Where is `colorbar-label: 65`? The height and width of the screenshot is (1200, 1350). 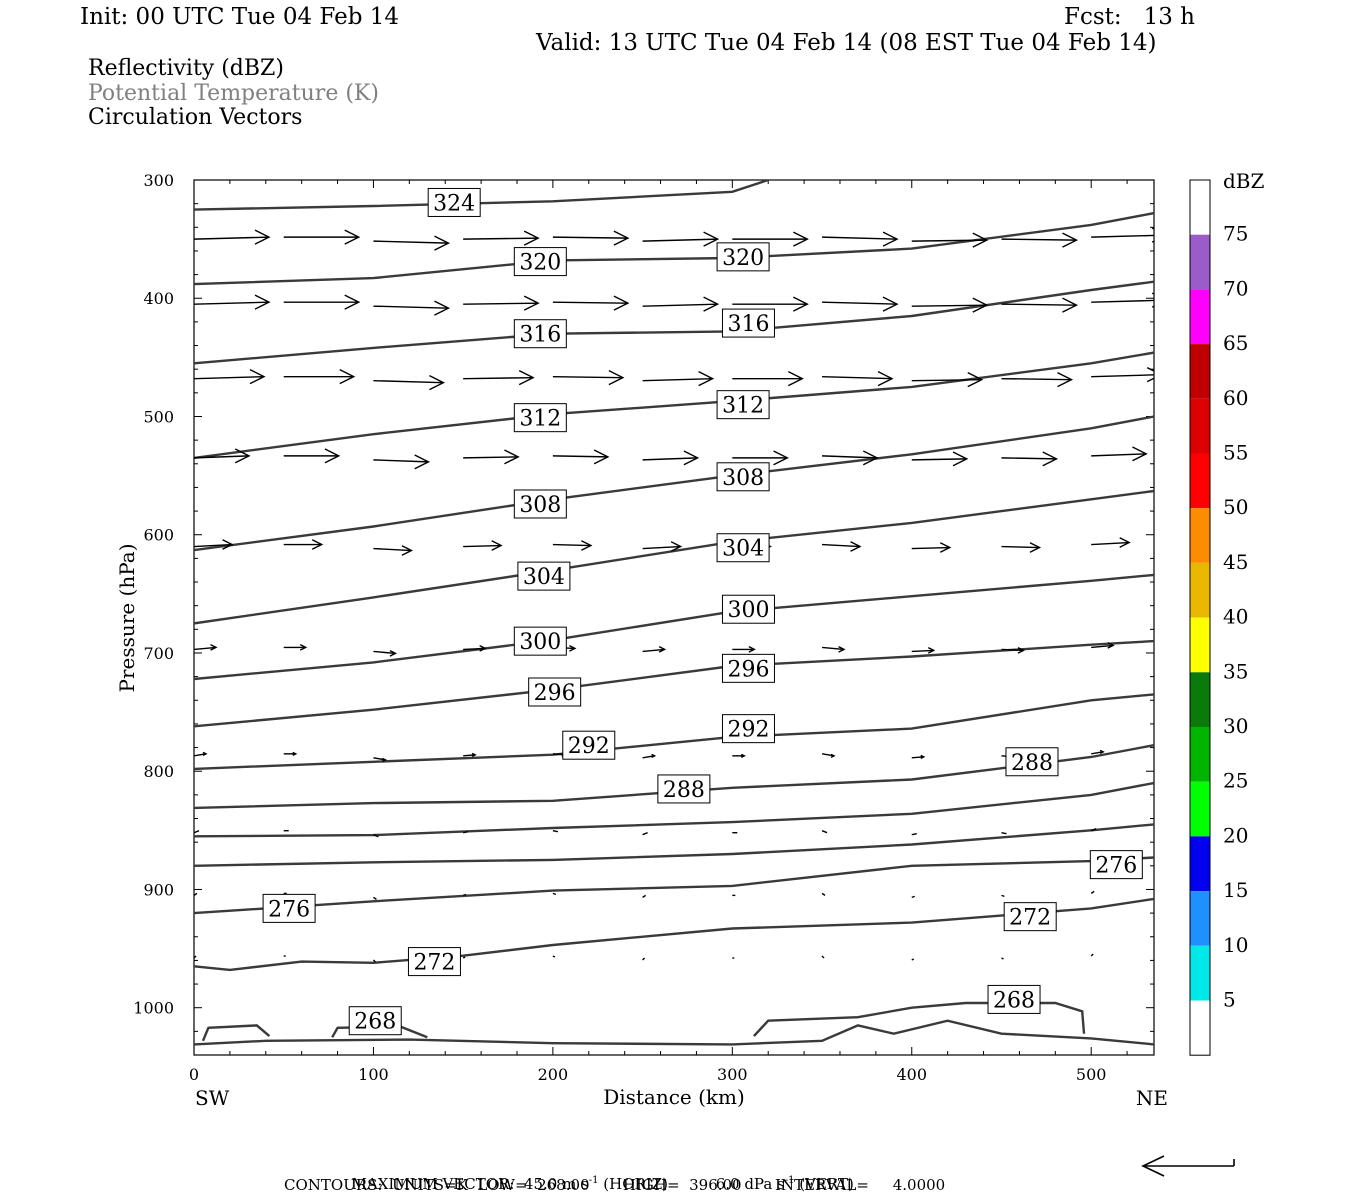 colorbar-label: 65 is located at coordinates (1235, 343).